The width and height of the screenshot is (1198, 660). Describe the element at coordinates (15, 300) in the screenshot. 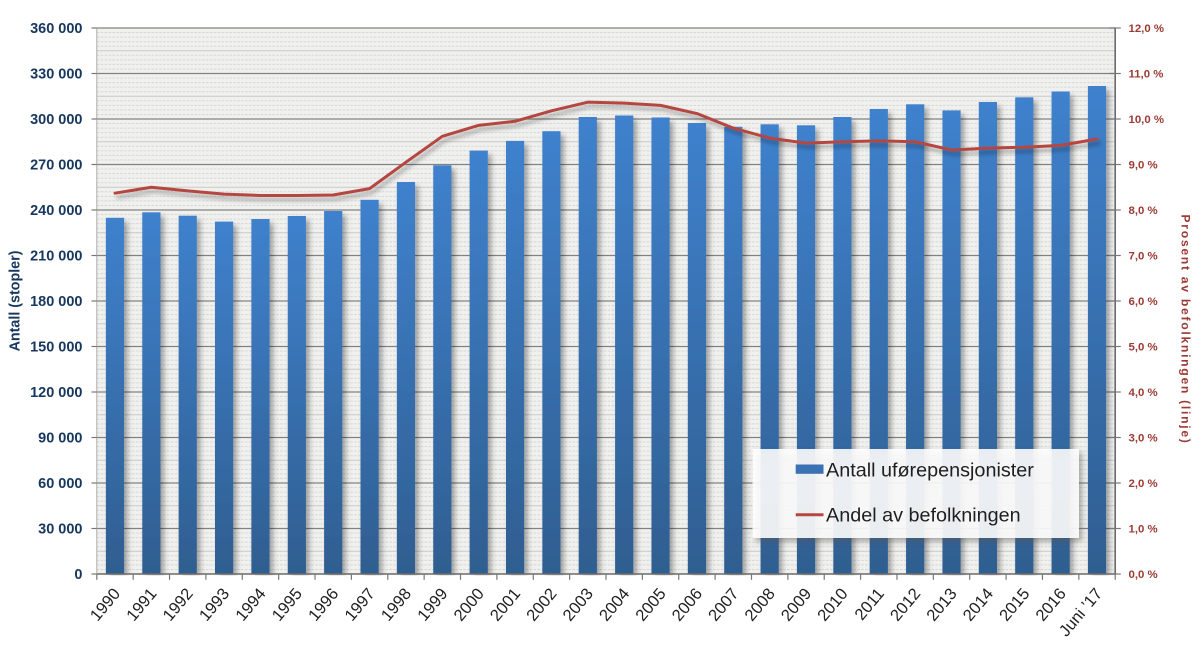

I see `svg-text: Antall (stopler)` at that location.